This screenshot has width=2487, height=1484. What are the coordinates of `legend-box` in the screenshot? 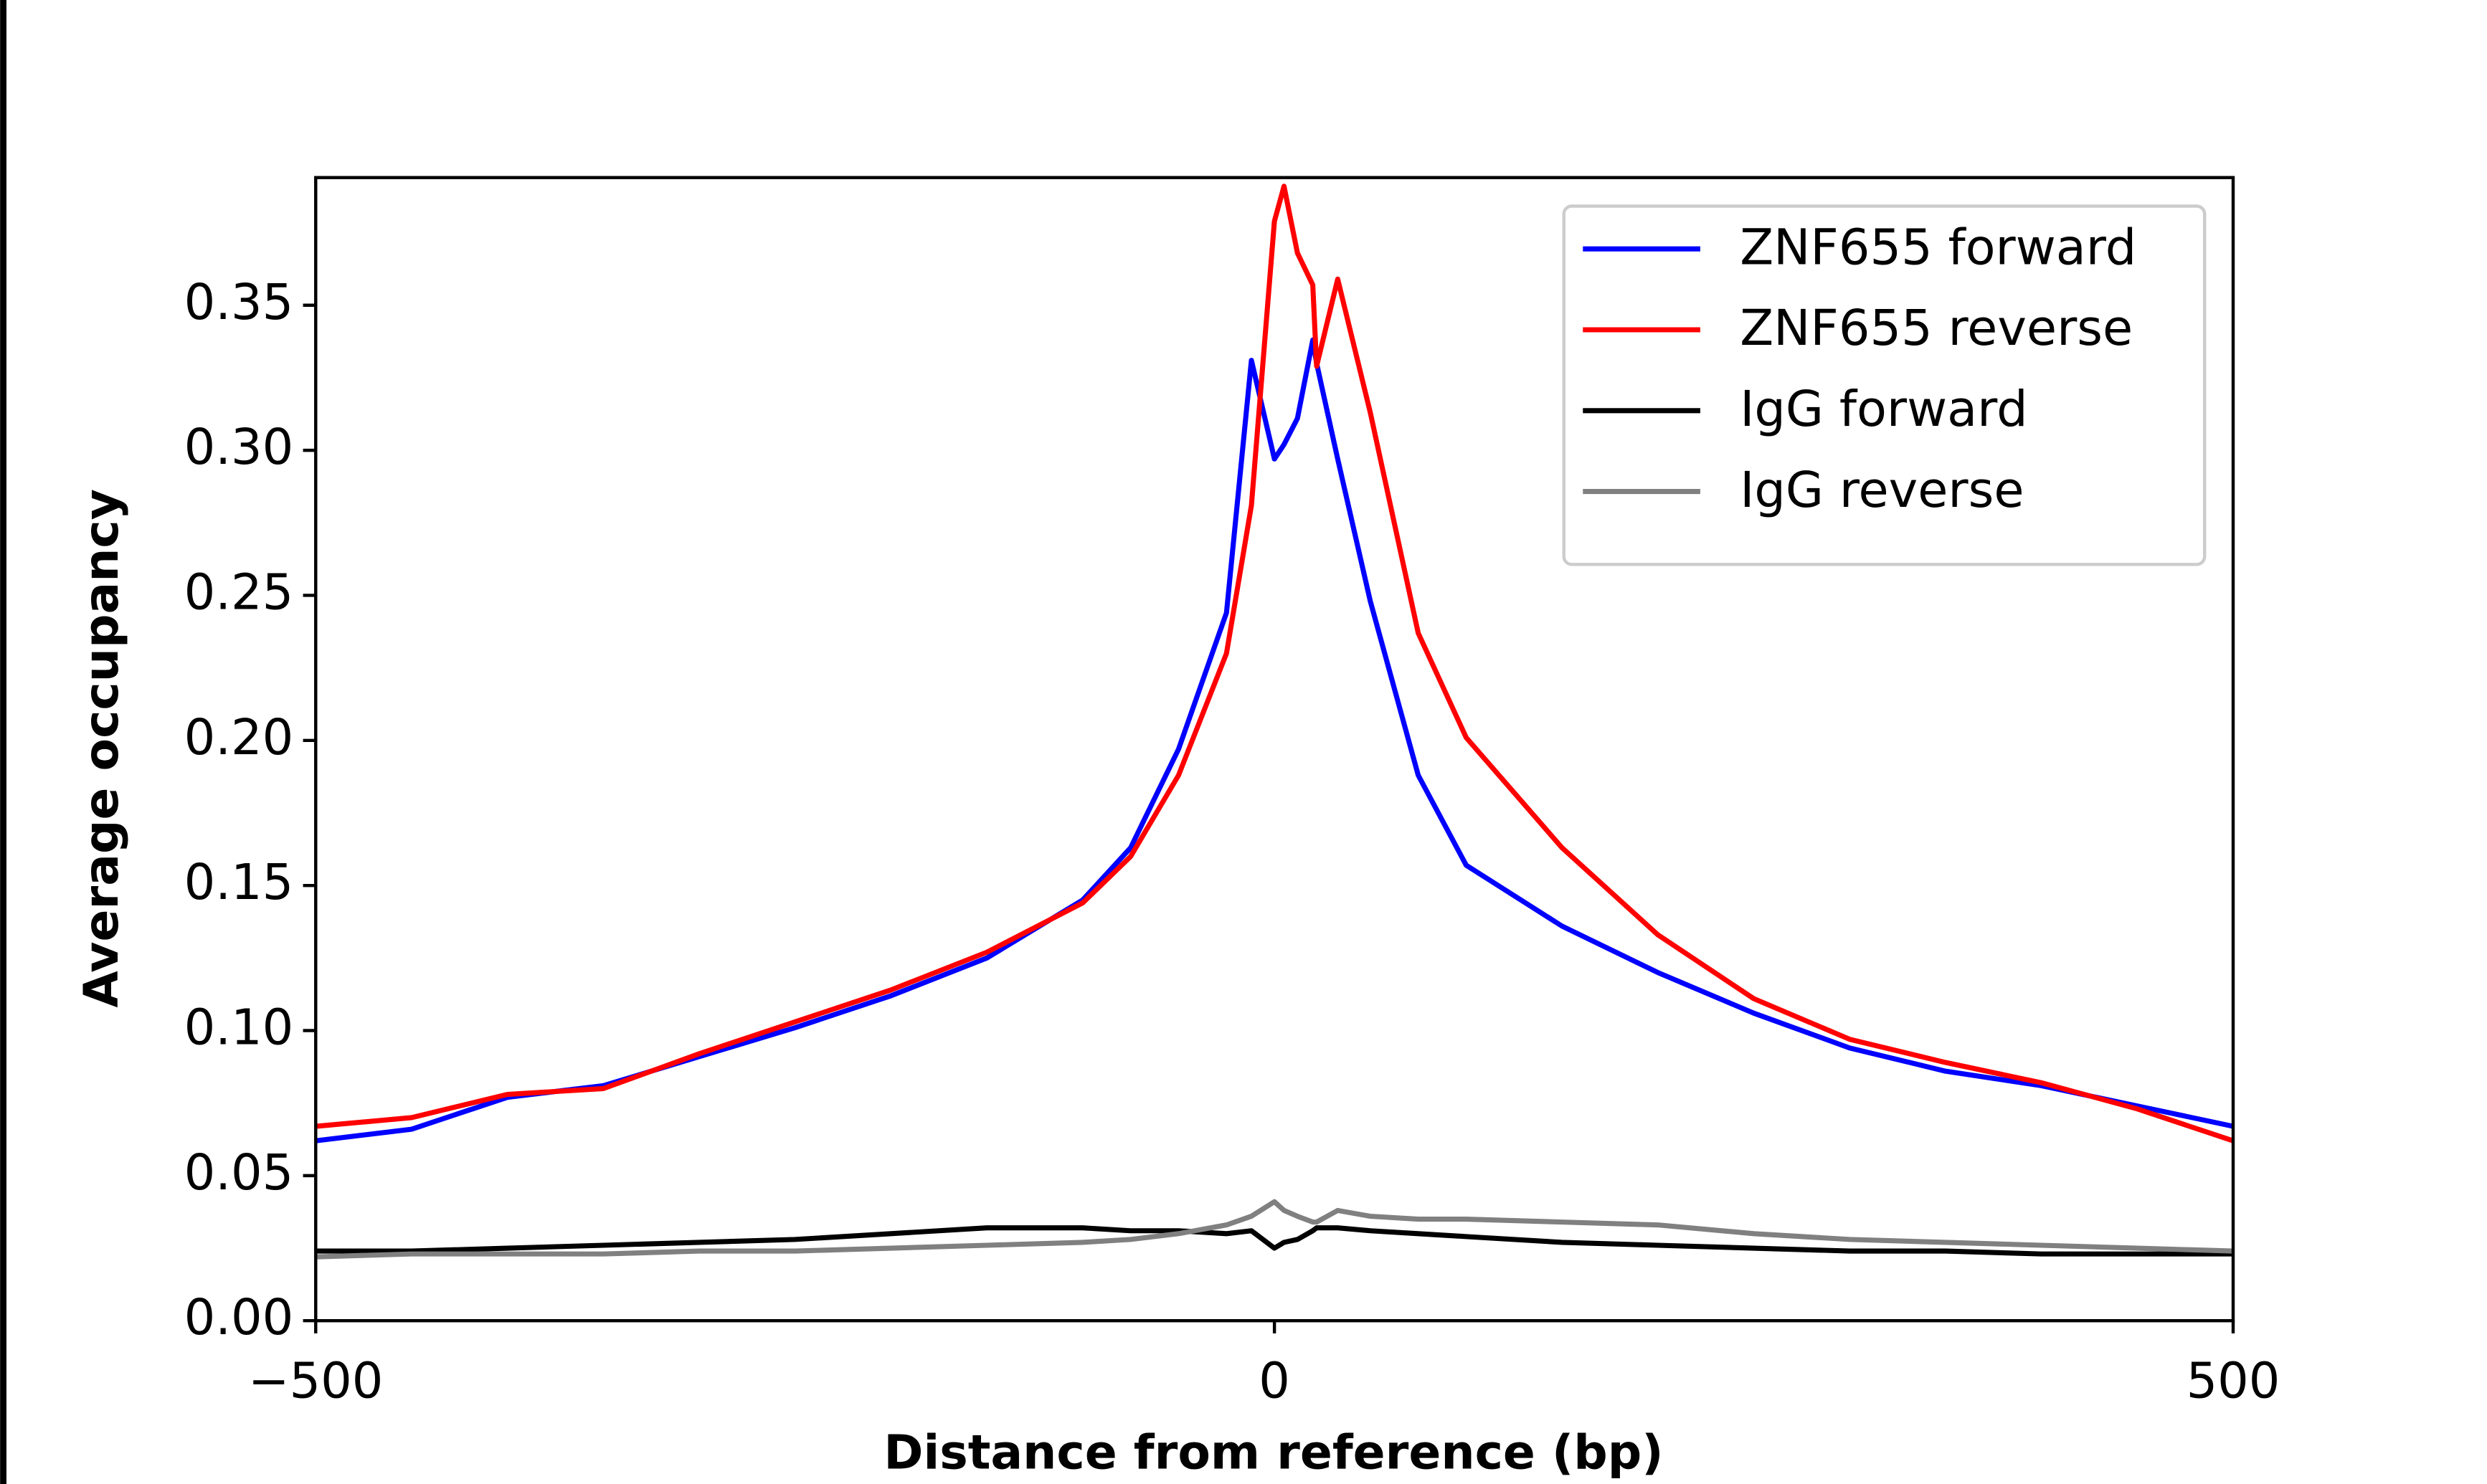 It's located at (1885, 385).